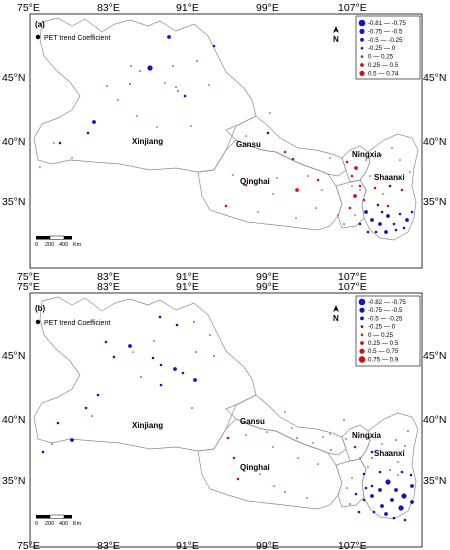  I want to click on svg-text: 200, so click(49, 524).